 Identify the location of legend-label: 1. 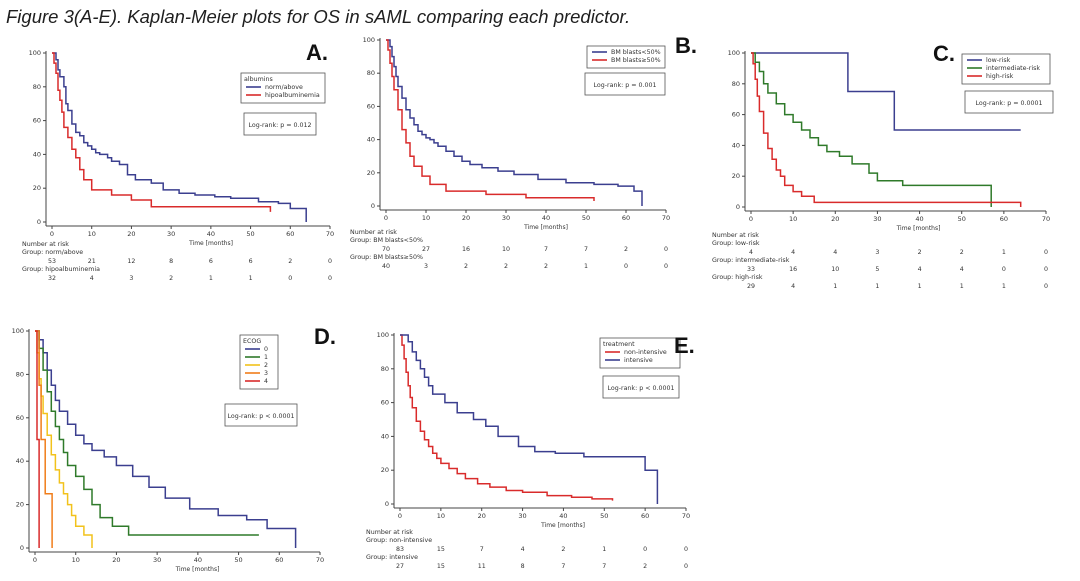
(266, 357).